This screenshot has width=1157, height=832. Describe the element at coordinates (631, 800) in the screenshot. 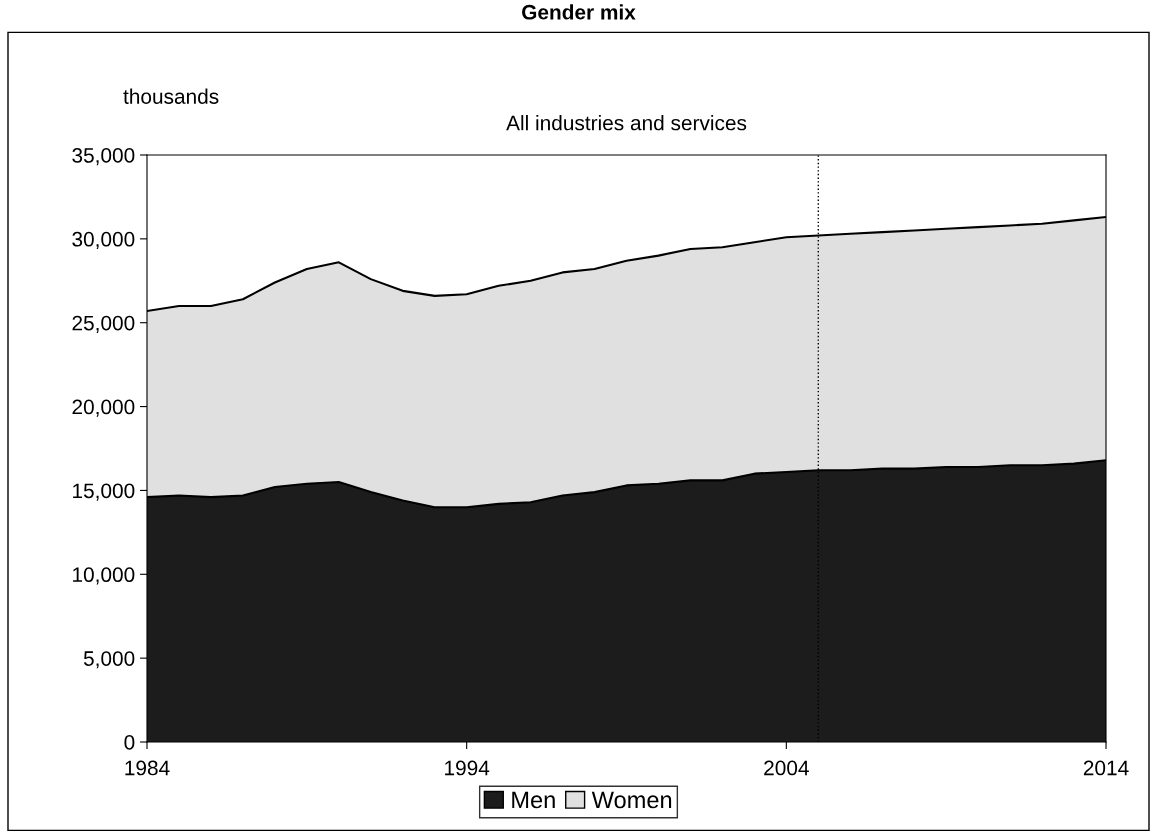

I see `legend-label: Women` at that location.